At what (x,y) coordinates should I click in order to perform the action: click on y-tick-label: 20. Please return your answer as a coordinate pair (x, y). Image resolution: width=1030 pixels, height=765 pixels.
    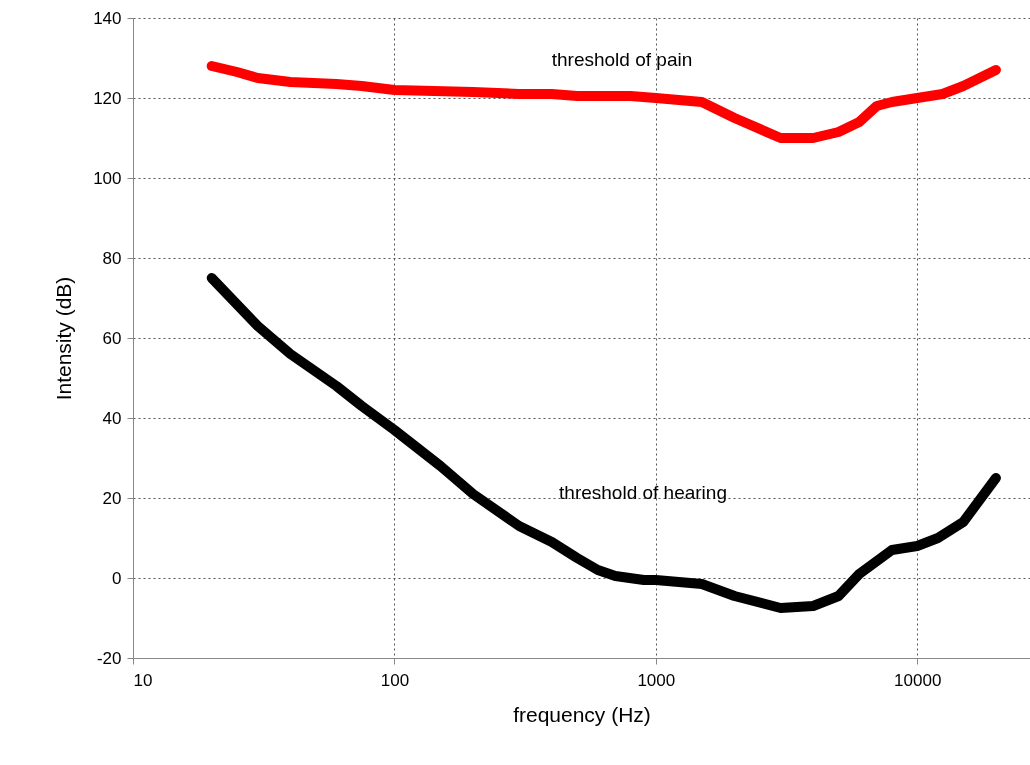
    Looking at the image, I should click on (112, 498).